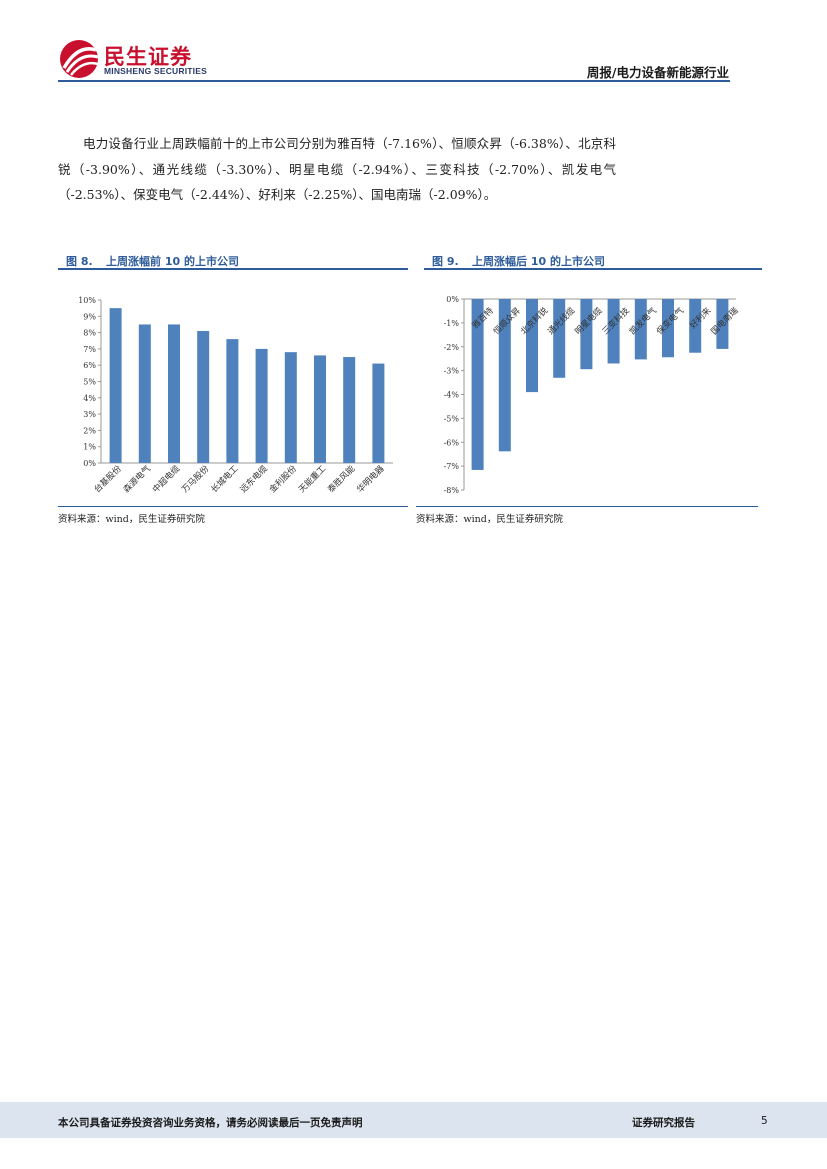  What do you see at coordinates (108, 479) in the screenshot?
I see `x-tick-label: 台基股份` at bounding box center [108, 479].